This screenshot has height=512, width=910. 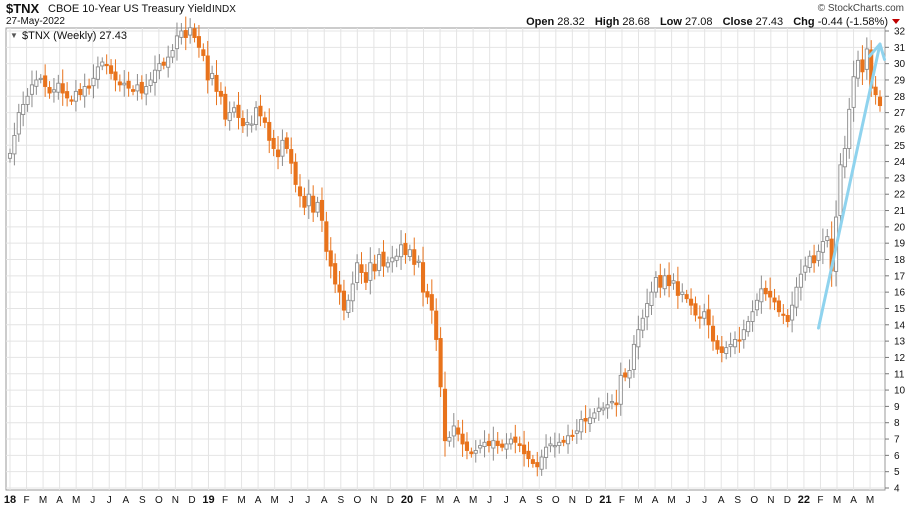 What do you see at coordinates (423, 500) in the screenshot?
I see `x-tick-label: F` at bounding box center [423, 500].